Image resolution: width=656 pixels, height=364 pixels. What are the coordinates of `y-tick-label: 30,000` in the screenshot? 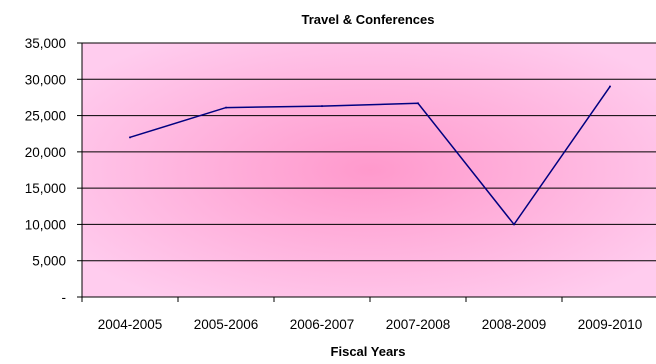 It's located at (45, 79).